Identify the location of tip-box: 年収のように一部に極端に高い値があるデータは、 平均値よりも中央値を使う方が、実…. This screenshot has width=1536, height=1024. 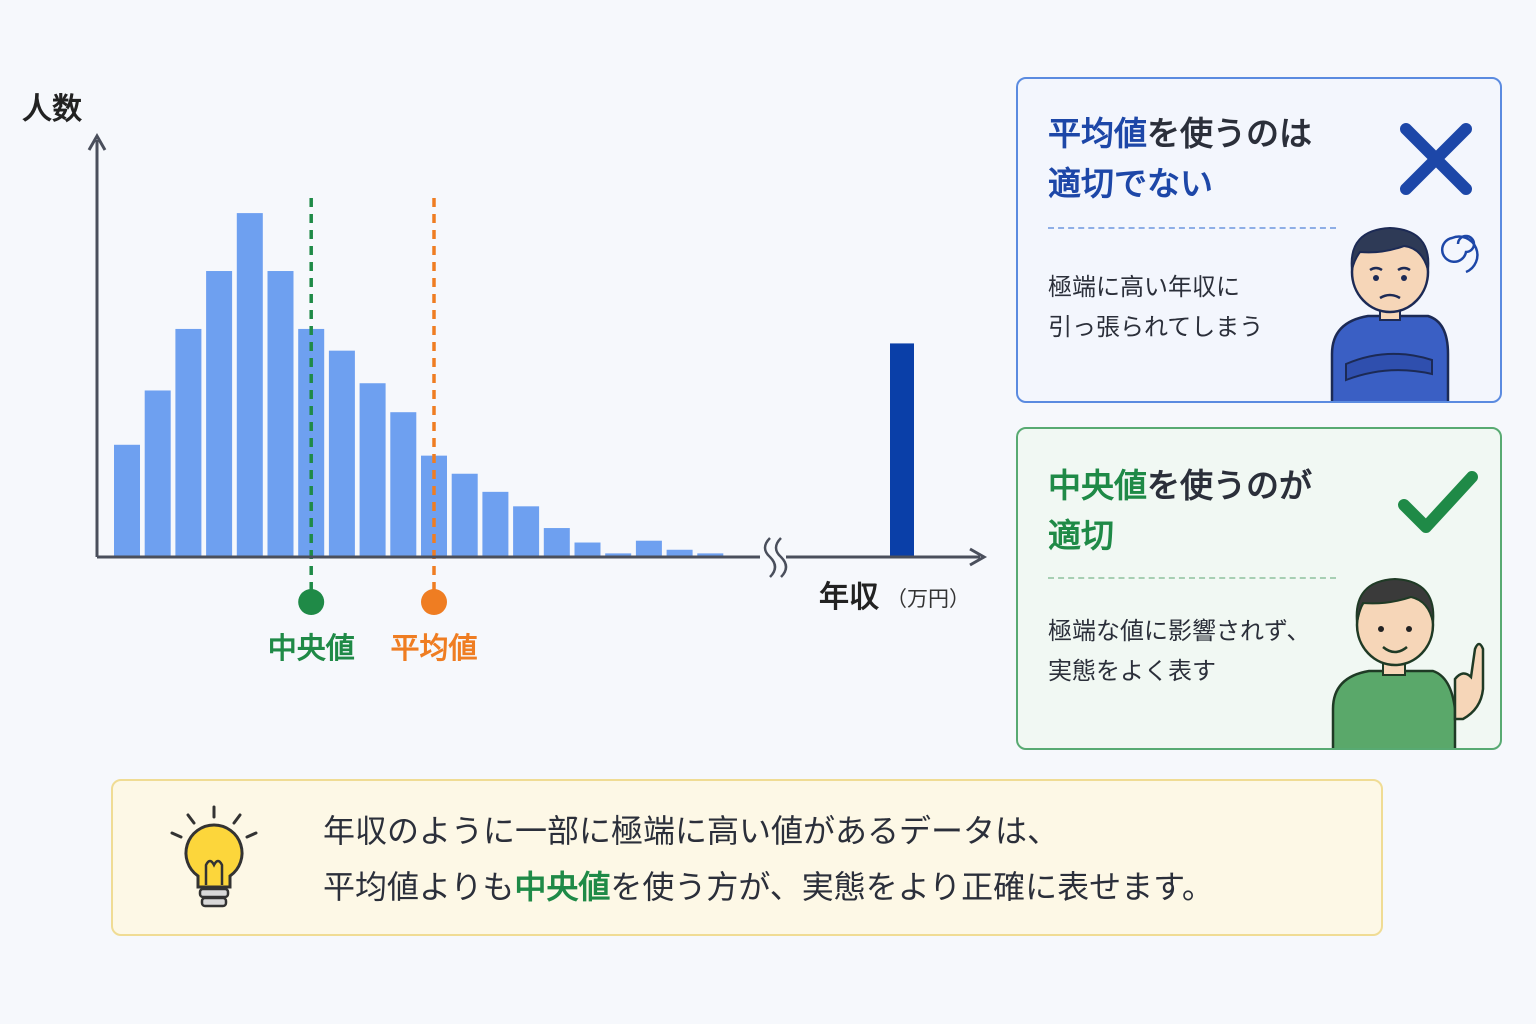
(747, 857).